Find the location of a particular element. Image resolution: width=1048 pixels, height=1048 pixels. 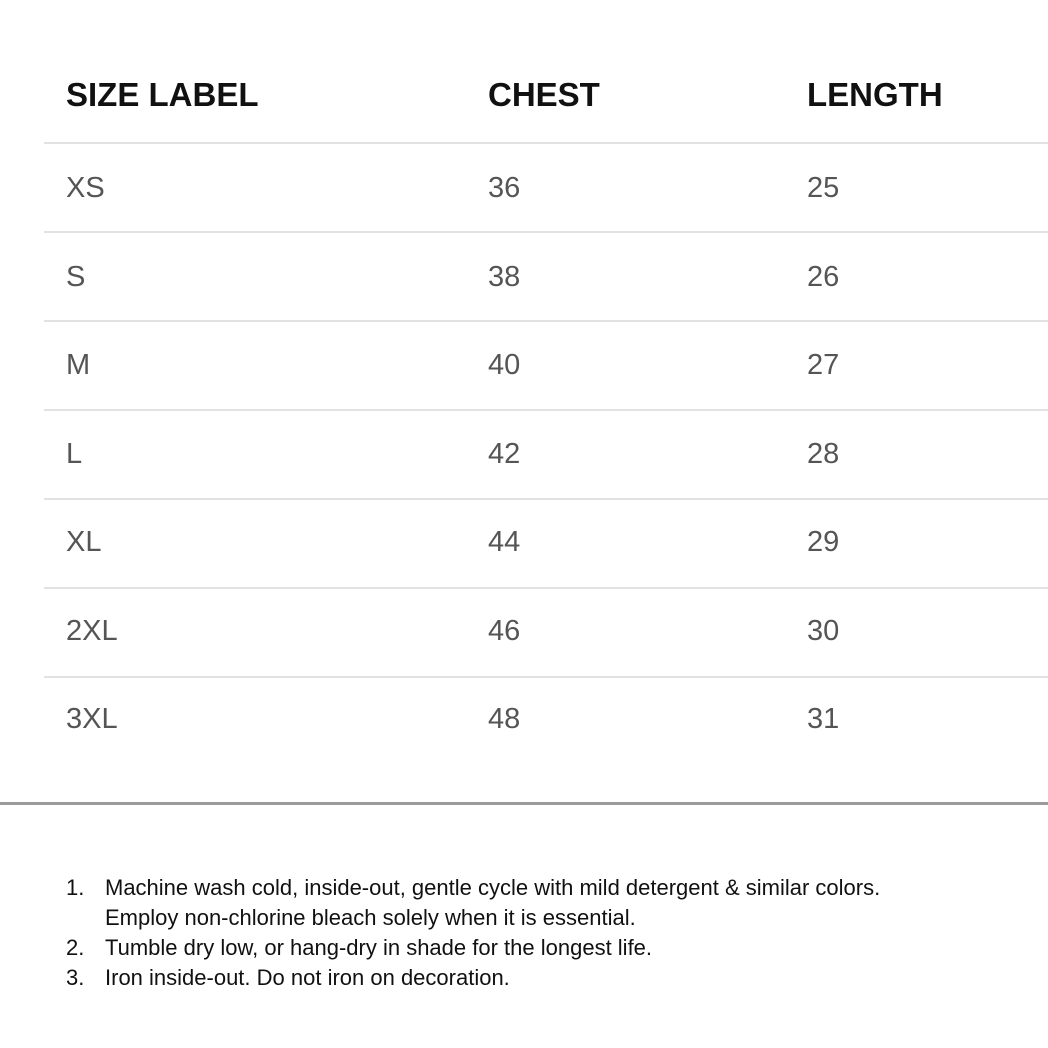

cell-size: L is located at coordinates (74, 453).